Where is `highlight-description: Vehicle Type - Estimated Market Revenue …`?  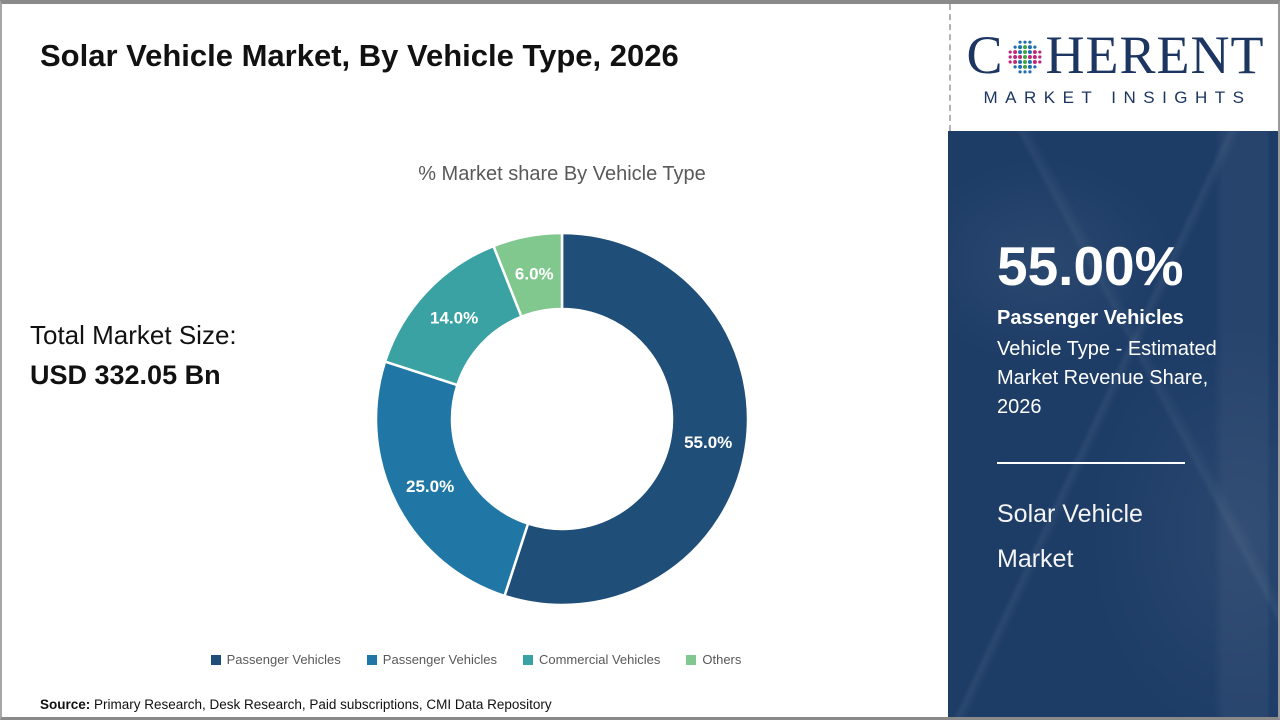 highlight-description: Vehicle Type - Estimated Market Revenue … is located at coordinates (1107, 378).